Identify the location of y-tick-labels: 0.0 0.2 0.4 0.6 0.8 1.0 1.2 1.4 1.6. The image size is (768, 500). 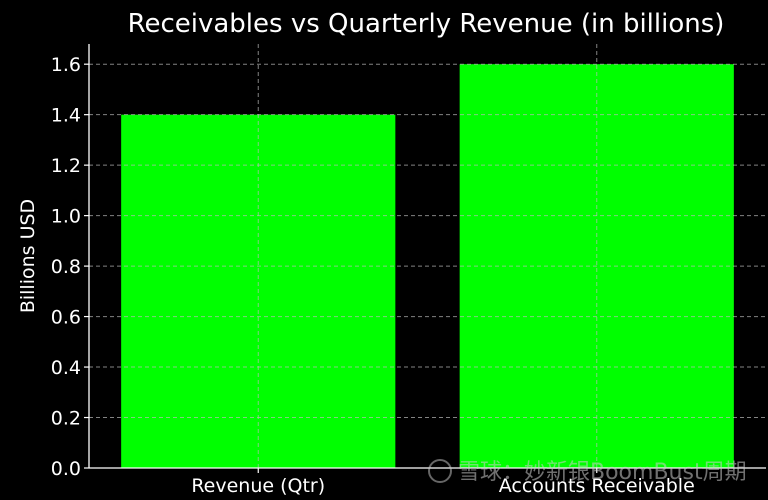
(70, 267).